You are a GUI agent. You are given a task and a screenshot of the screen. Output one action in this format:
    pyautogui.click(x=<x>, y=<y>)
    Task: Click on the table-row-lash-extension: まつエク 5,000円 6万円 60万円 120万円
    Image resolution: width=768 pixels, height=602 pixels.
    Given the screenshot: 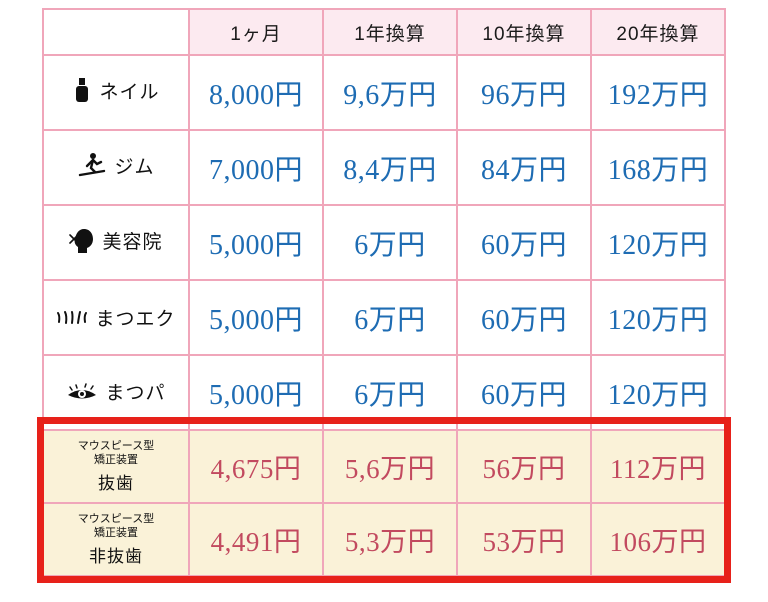 What is the action you would take?
    pyautogui.click(x=384, y=317)
    